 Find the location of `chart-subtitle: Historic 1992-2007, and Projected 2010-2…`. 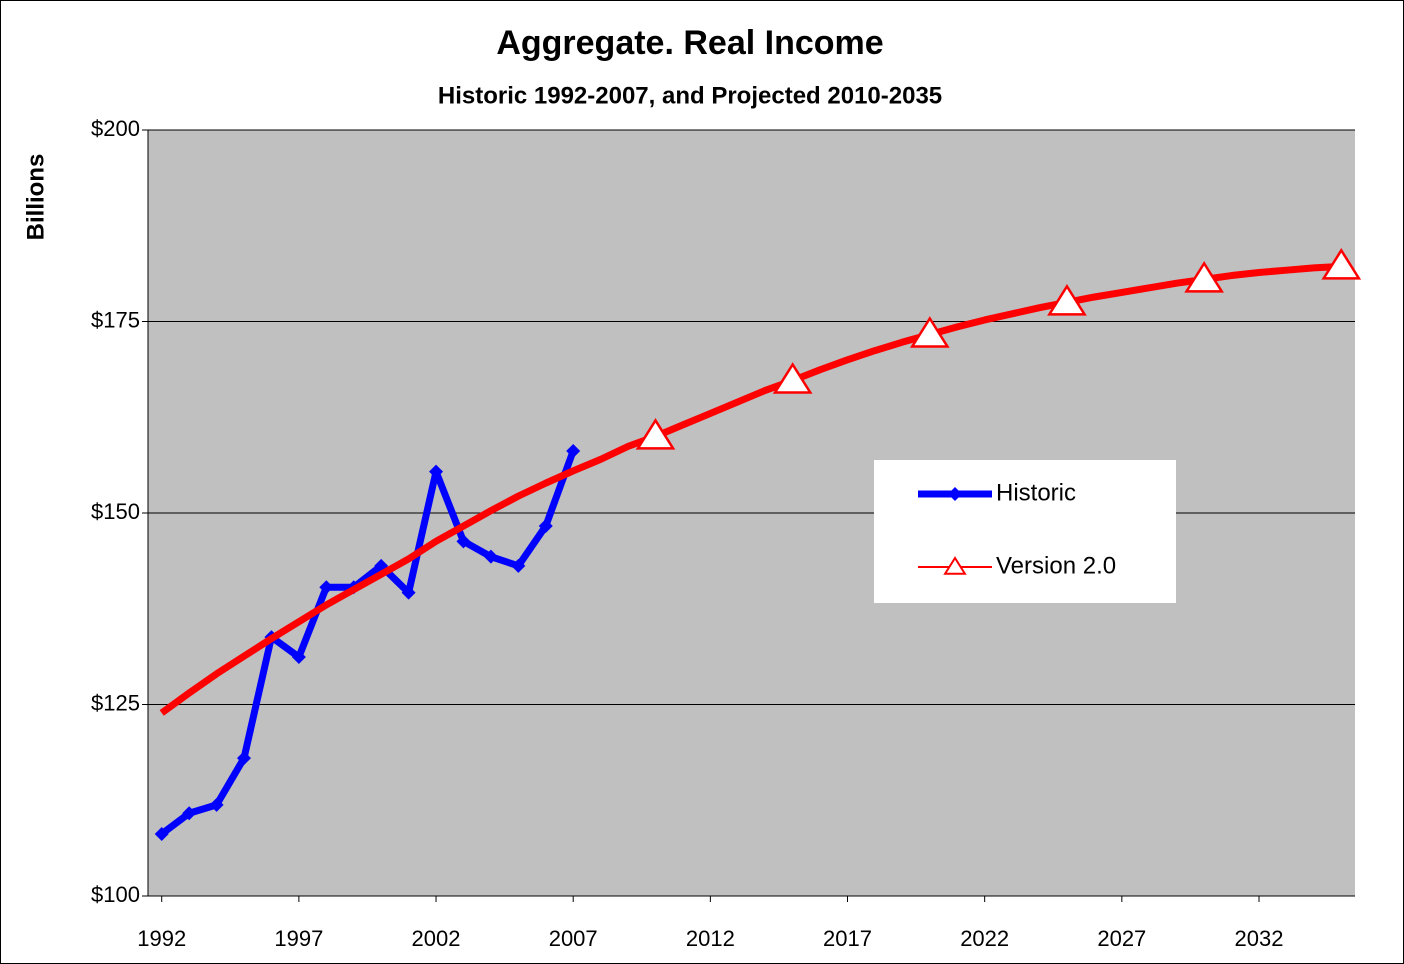

chart-subtitle: Historic 1992-2007, and Projected 2010-2… is located at coordinates (690, 95).